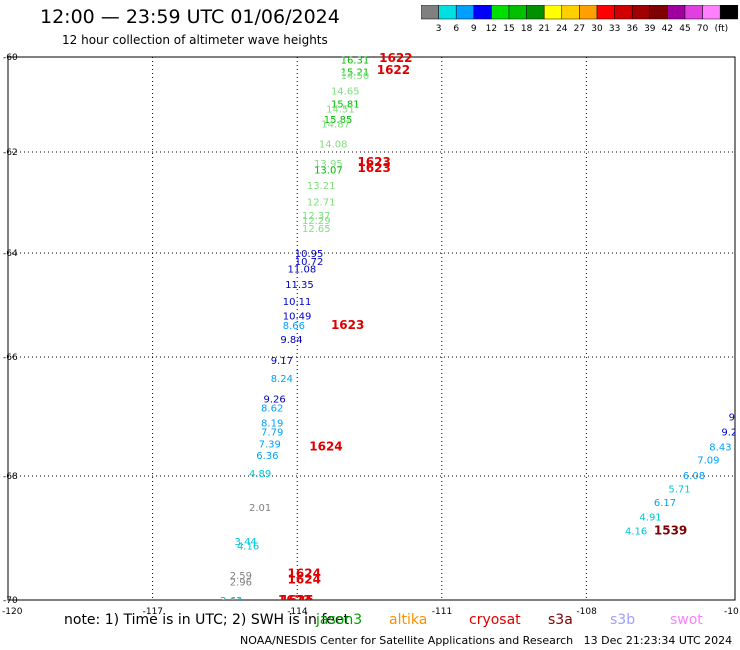  What do you see at coordinates (10, 153) in the screenshot?
I see `lat-tick-label: -62` at bounding box center [10, 153].